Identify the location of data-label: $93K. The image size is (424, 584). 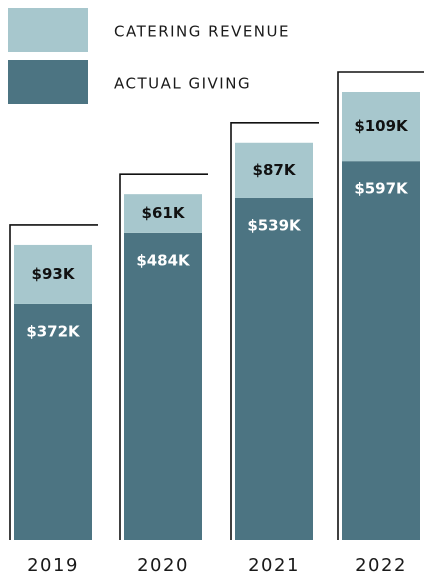
(54, 274).